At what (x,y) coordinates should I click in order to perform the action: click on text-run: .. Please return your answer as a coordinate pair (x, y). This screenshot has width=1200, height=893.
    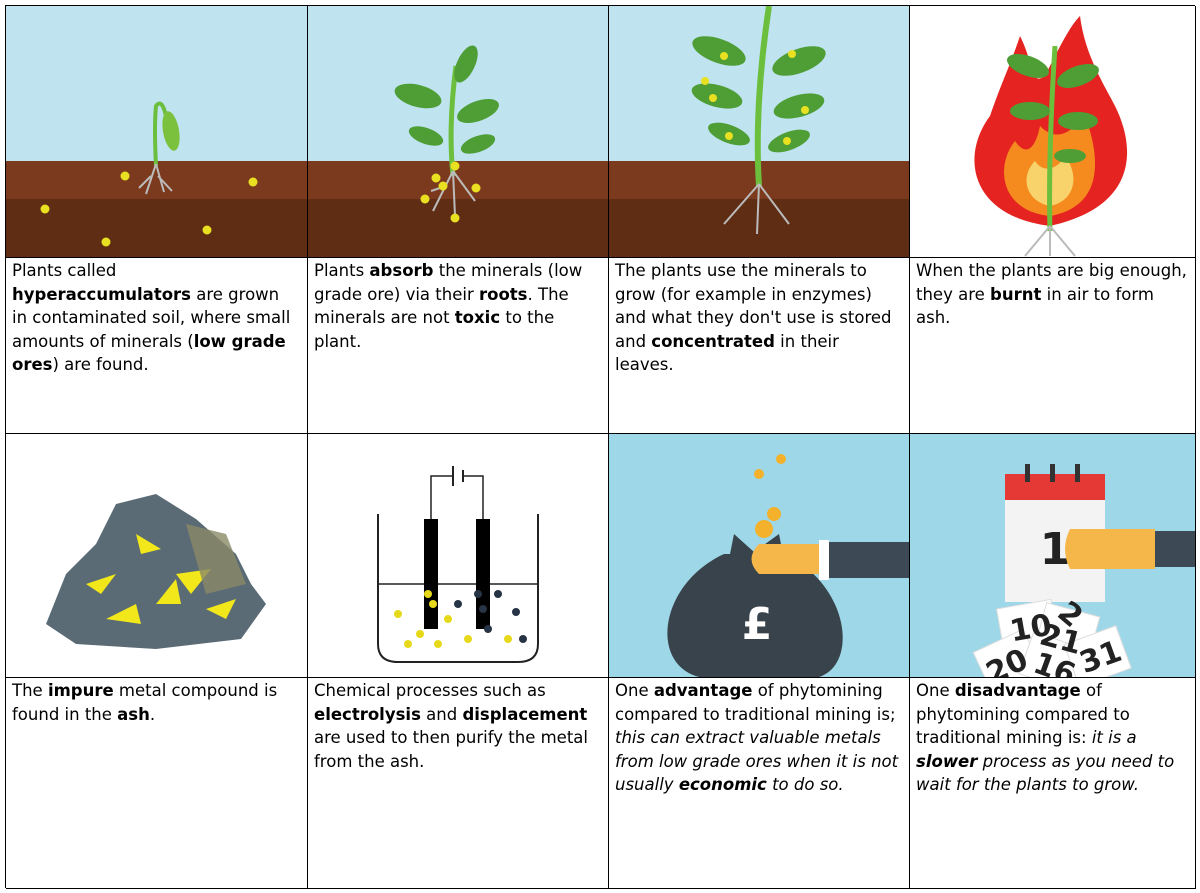
    Looking at the image, I should click on (152, 714).